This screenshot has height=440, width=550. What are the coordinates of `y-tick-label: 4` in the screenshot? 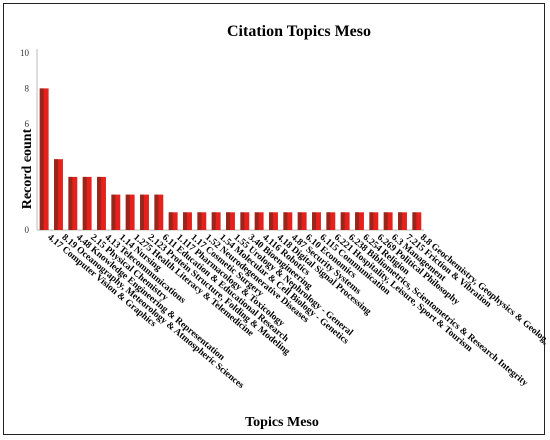 It's located at (27, 159).